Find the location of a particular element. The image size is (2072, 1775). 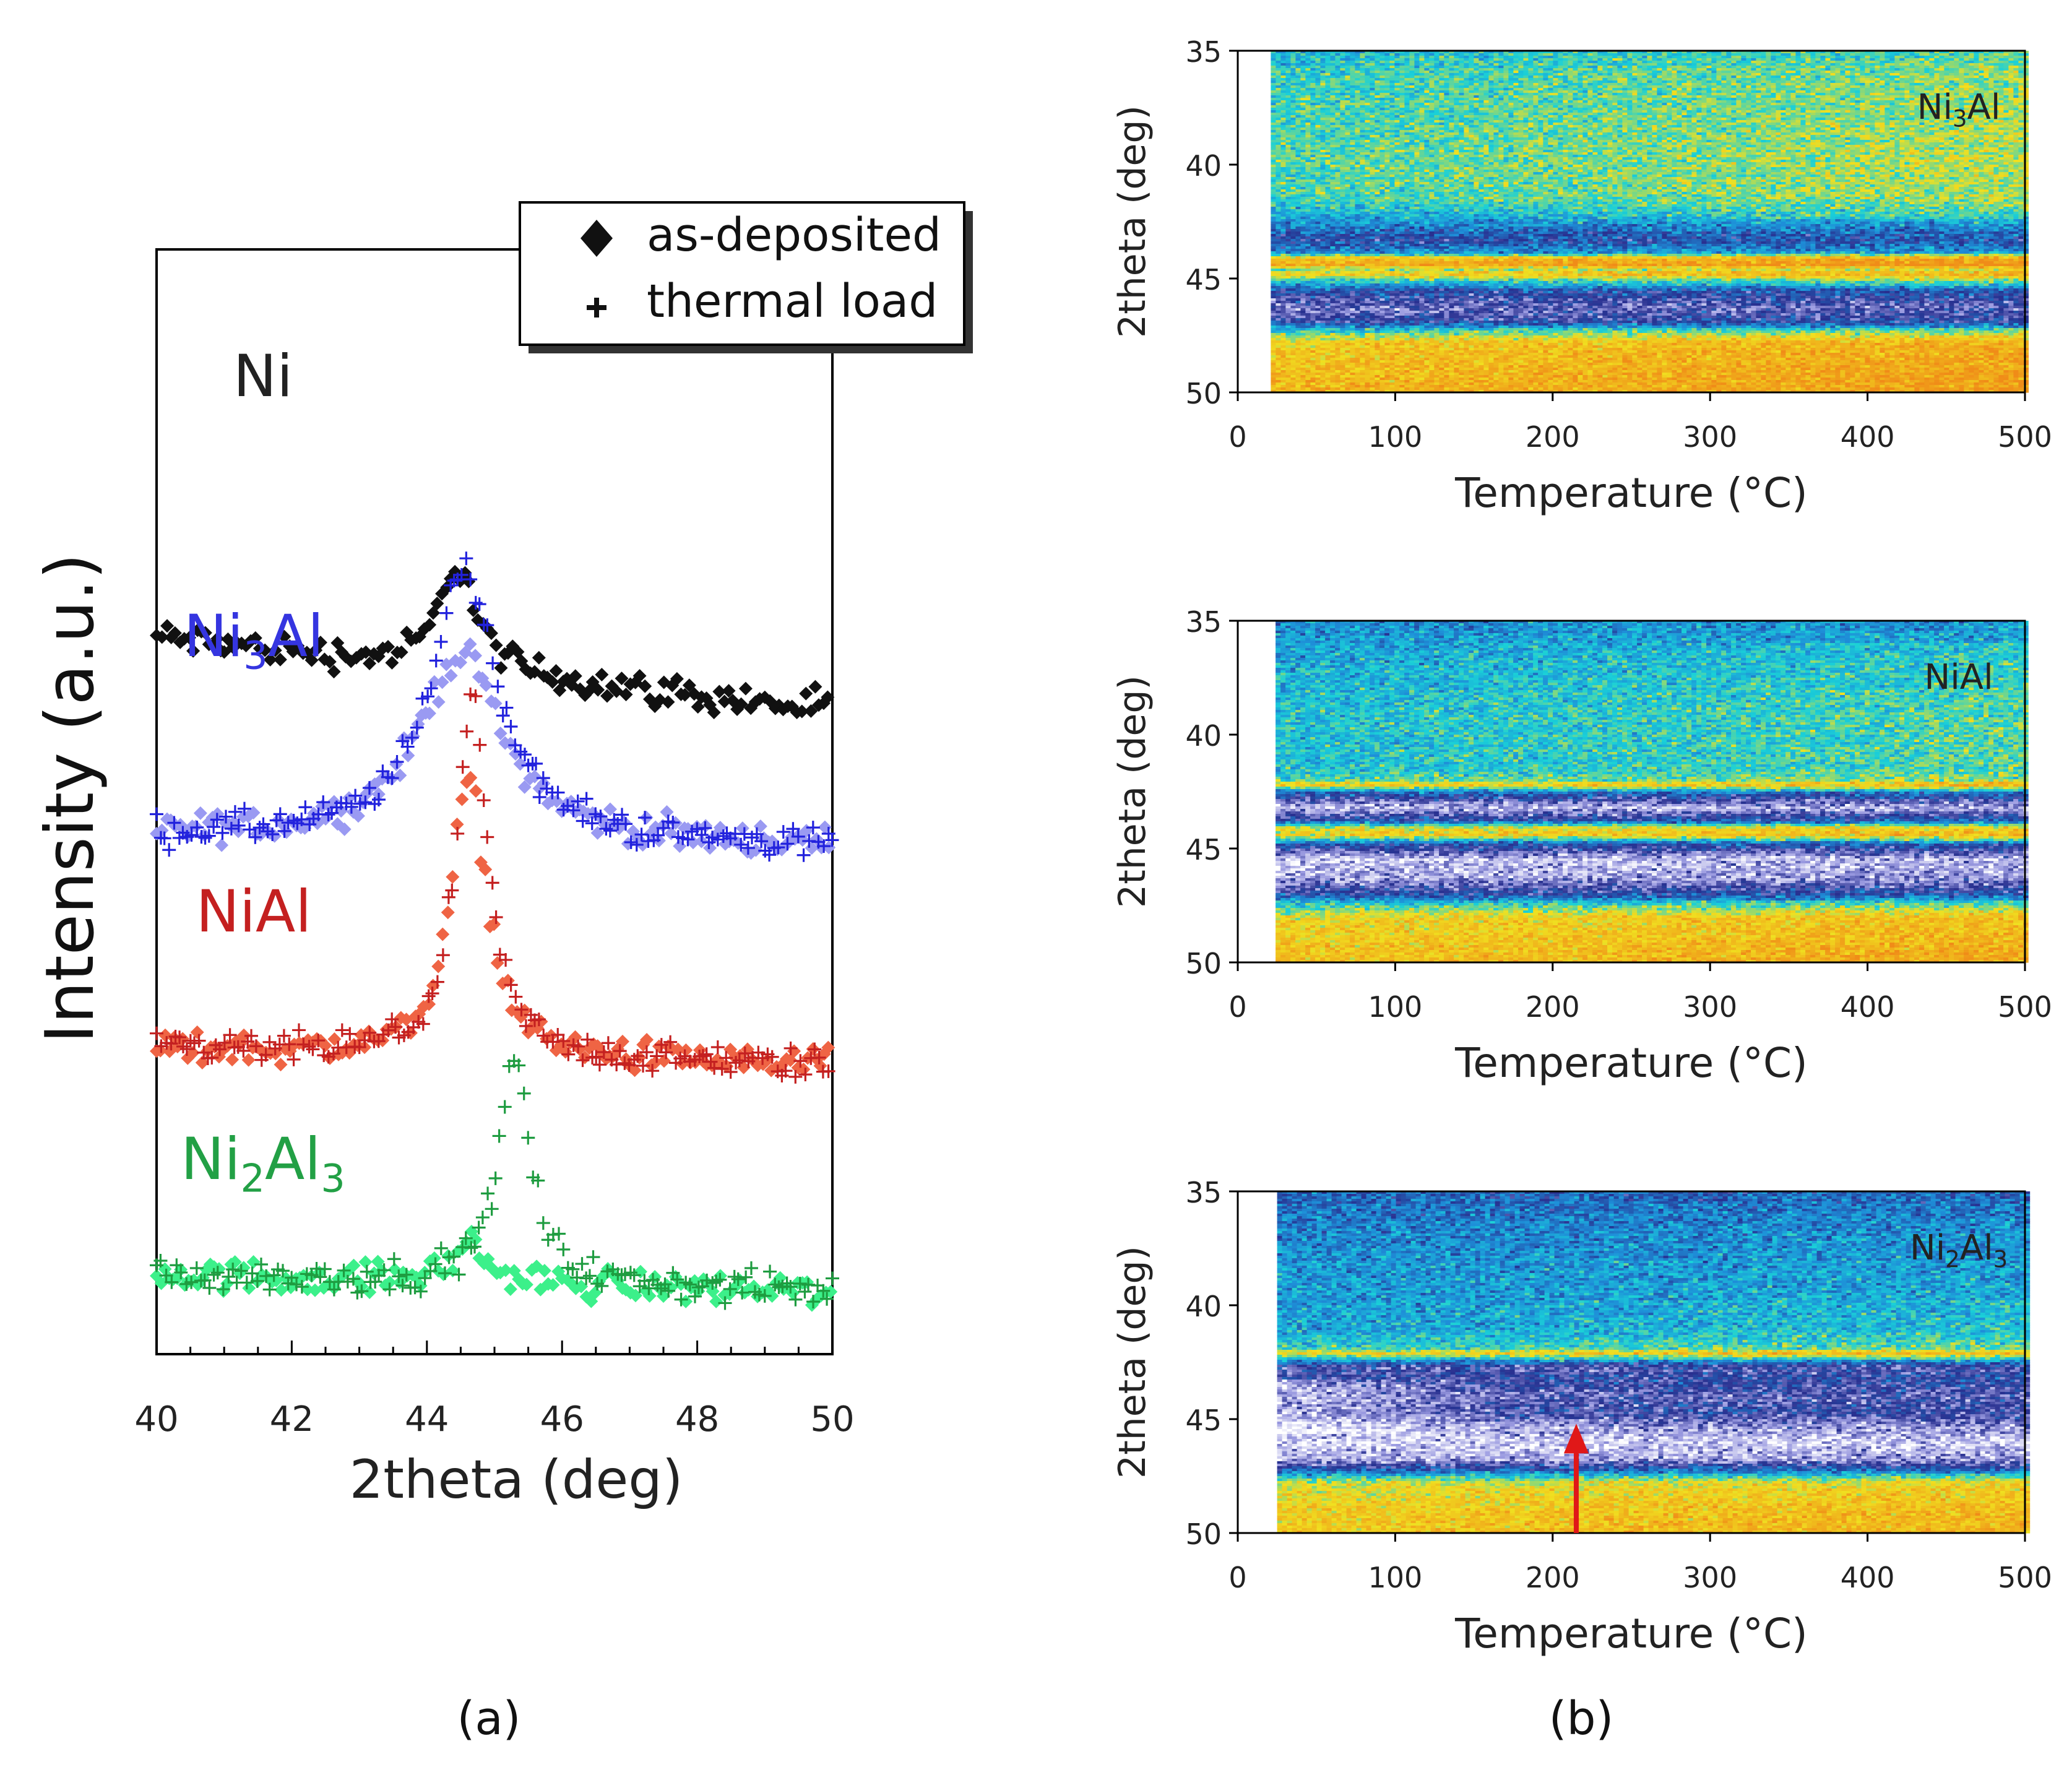

legend-label-thermal-load: thermal load is located at coordinates (792, 301).